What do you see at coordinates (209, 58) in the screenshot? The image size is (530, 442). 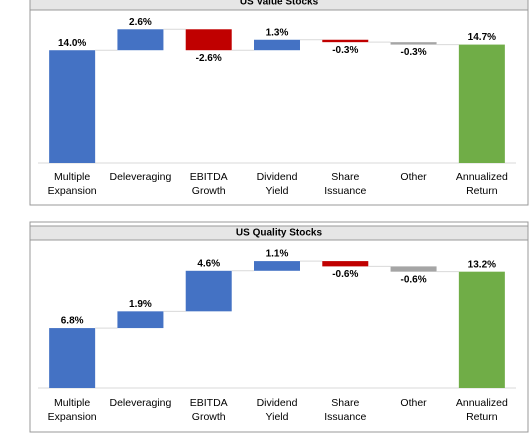 I see `value-label: -2.6%` at bounding box center [209, 58].